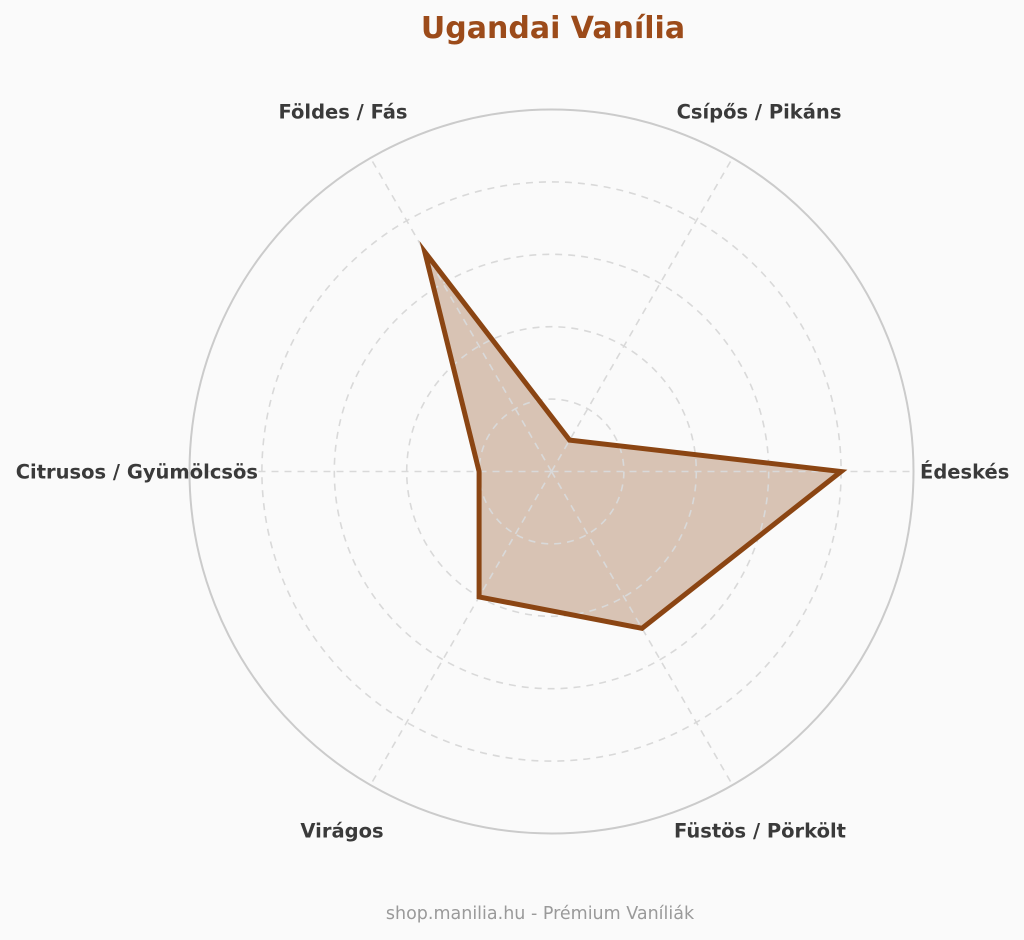 The image size is (1024, 940). I want to click on footer-credit: shop.manilia.hu - Prémium Vaníliák, so click(540, 914).